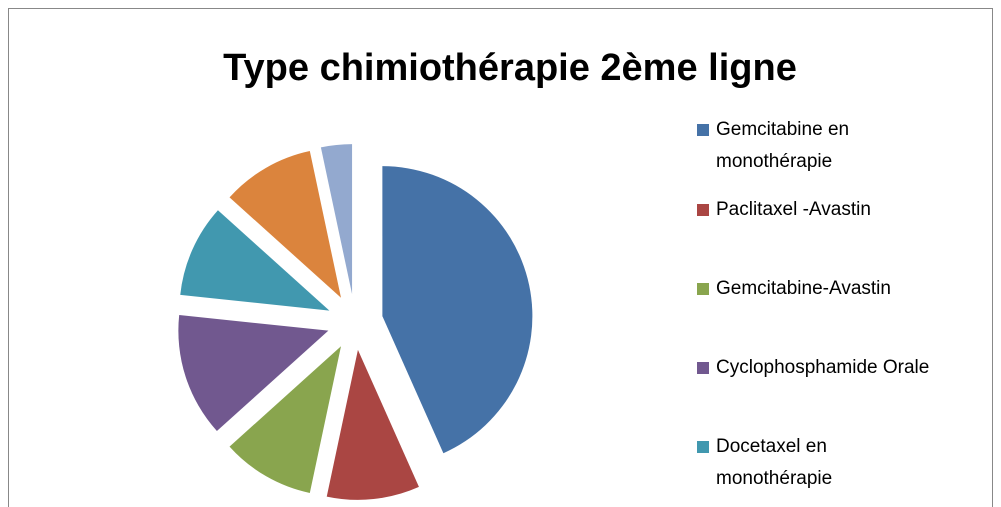  Describe the element at coordinates (774, 462) in the screenshot. I see `legend-label: Docetaxel en monothérapie` at that location.